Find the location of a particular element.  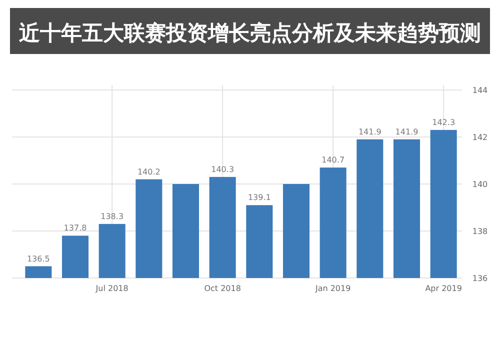

x-tick-label: Oct 2018 is located at coordinates (222, 288).